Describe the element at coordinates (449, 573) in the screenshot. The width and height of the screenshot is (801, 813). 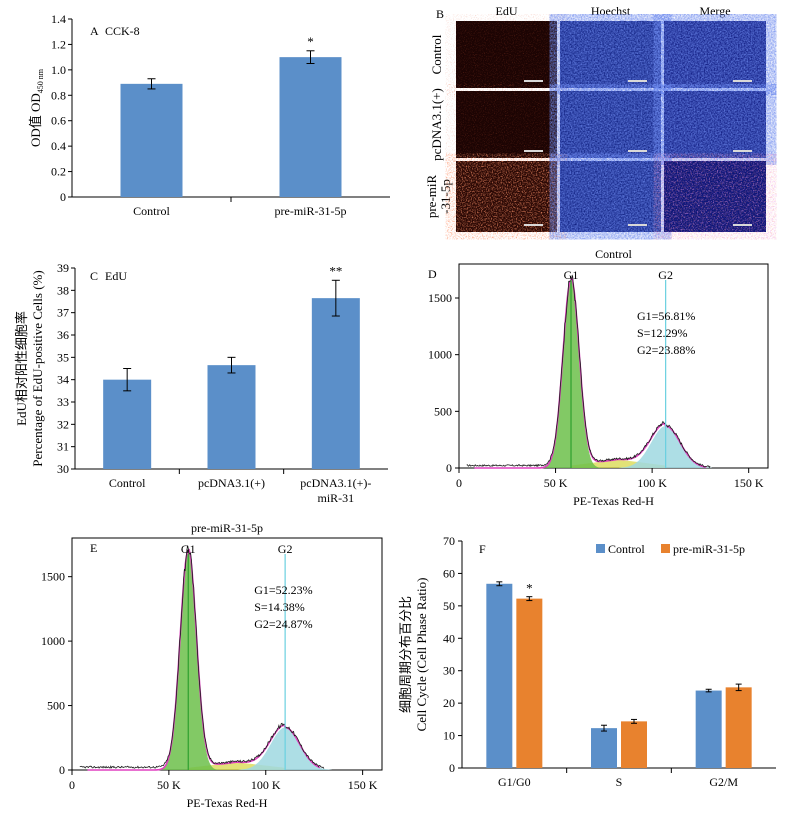
I see `y-tick-label: 60` at that location.